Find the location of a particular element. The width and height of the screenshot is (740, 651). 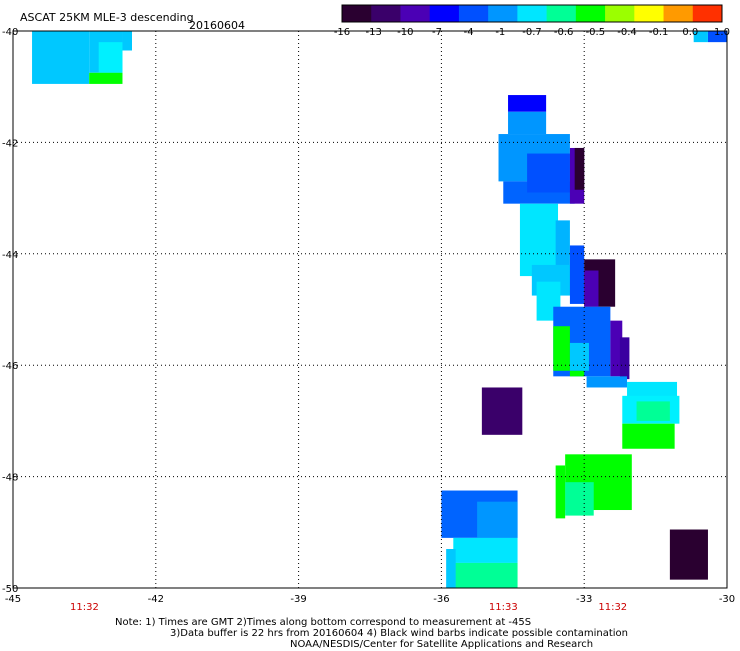

y-tick-label: -50 is located at coordinates (10, 589).